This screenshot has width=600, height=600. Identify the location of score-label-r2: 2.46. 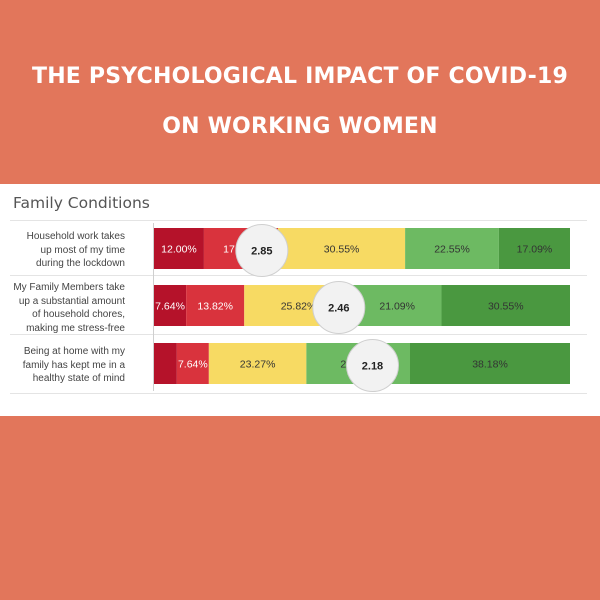
(338, 309).